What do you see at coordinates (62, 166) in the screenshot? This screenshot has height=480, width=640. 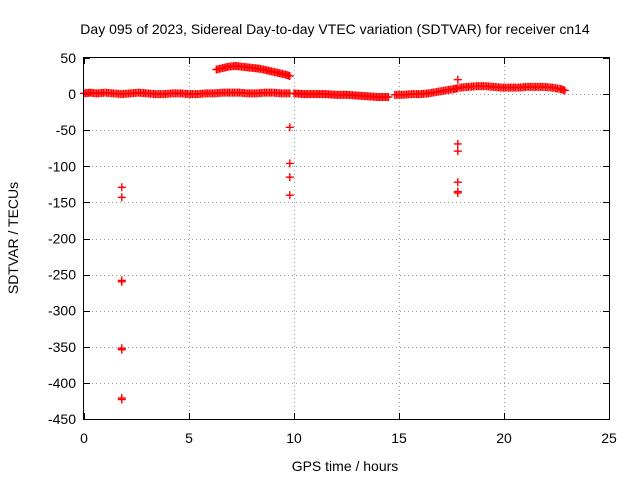 I see `y-tick-label: -100` at bounding box center [62, 166].